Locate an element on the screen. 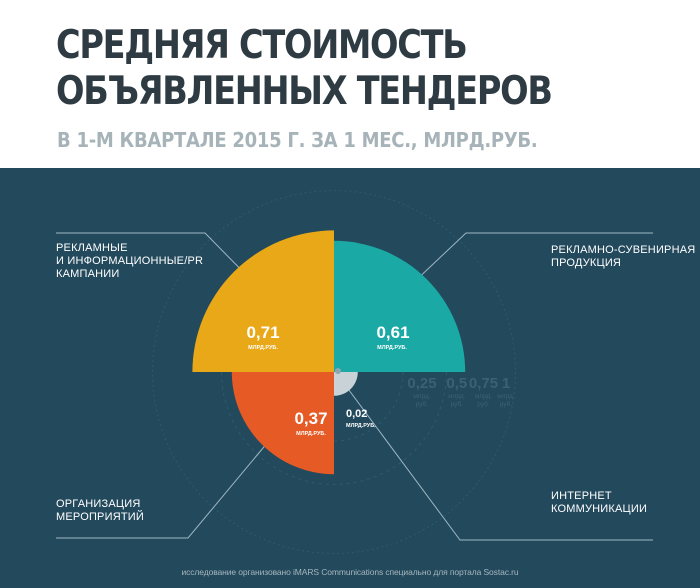 Image resolution: width=700 pixels, height=588 pixels. scale-tick-label: 0,5 is located at coordinates (456, 383).